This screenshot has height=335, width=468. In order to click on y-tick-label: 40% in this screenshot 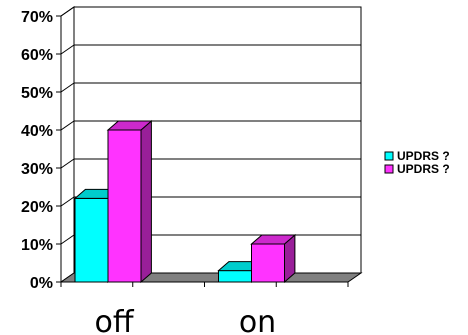, I will do `click(37, 131)`.